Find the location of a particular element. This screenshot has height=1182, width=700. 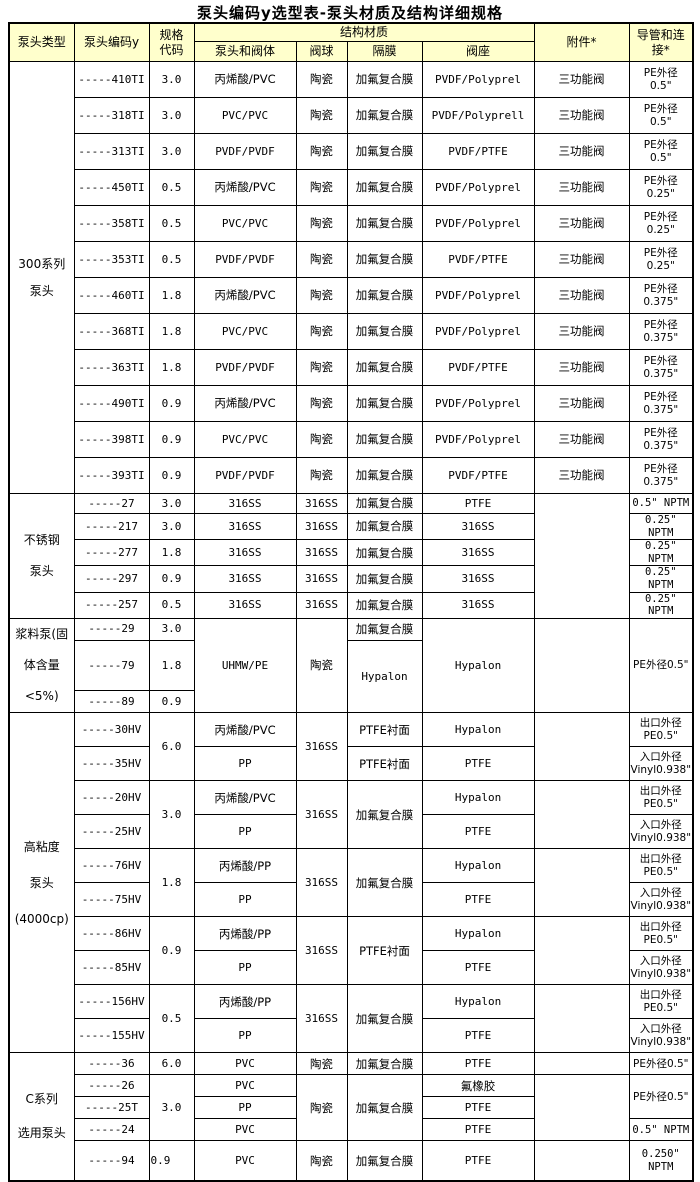

cell-code: -----318TI is located at coordinates (111, 115).